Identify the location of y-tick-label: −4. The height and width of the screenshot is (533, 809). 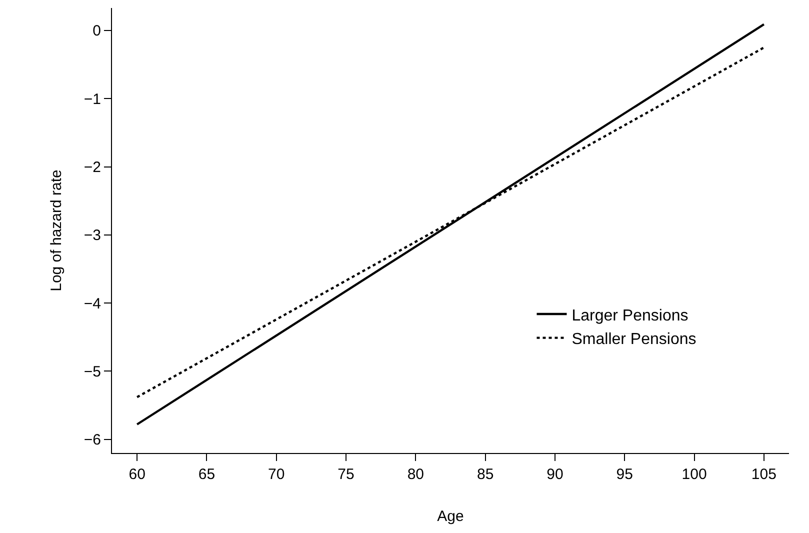
(92, 303).